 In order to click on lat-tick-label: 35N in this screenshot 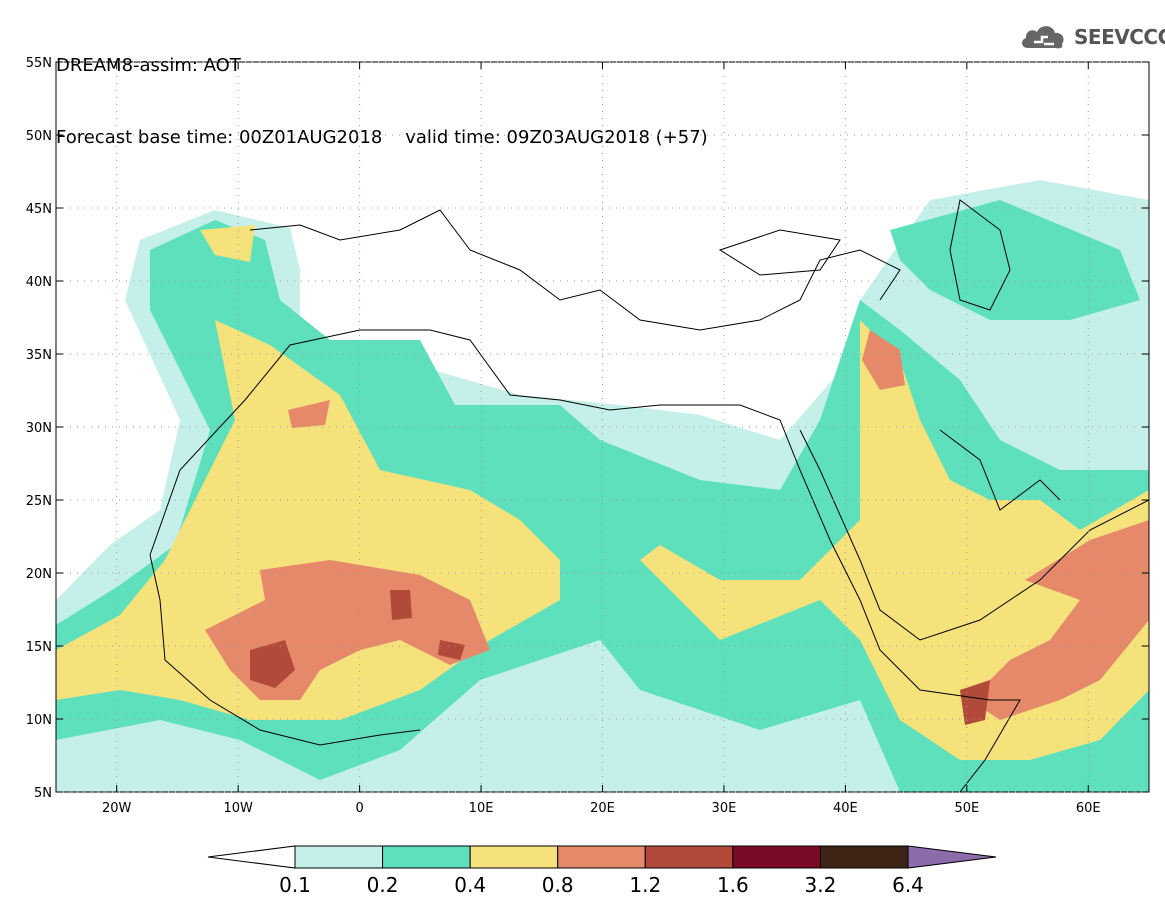, I will do `click(39, 355)`.